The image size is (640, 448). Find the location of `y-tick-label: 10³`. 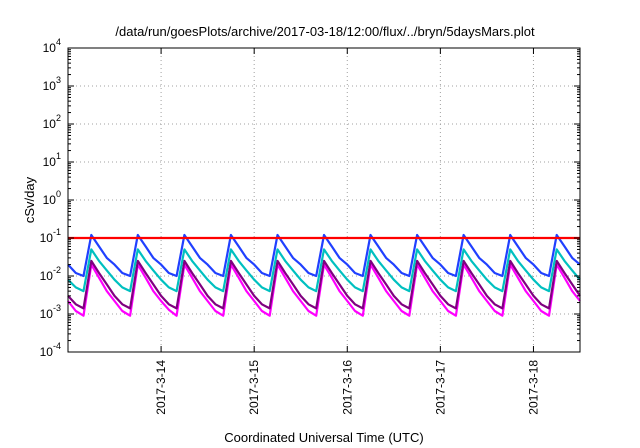

y-tick-label: 10³ is located at coordinates (52, 84).